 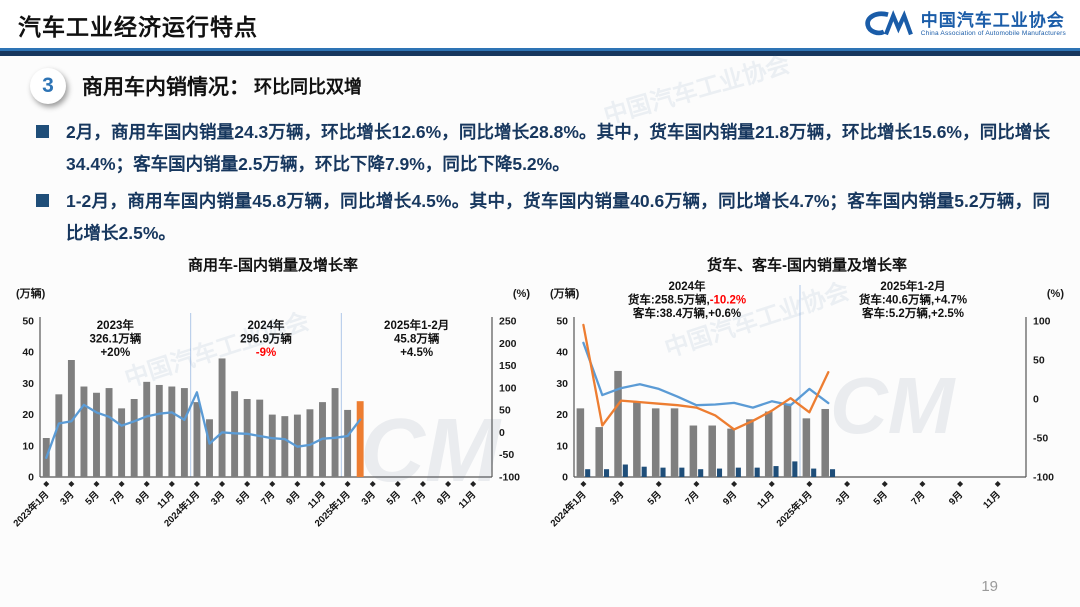 I want to click on svg-text: 客车:38.4万辆,+0.6%, so click(x=686, y=313).